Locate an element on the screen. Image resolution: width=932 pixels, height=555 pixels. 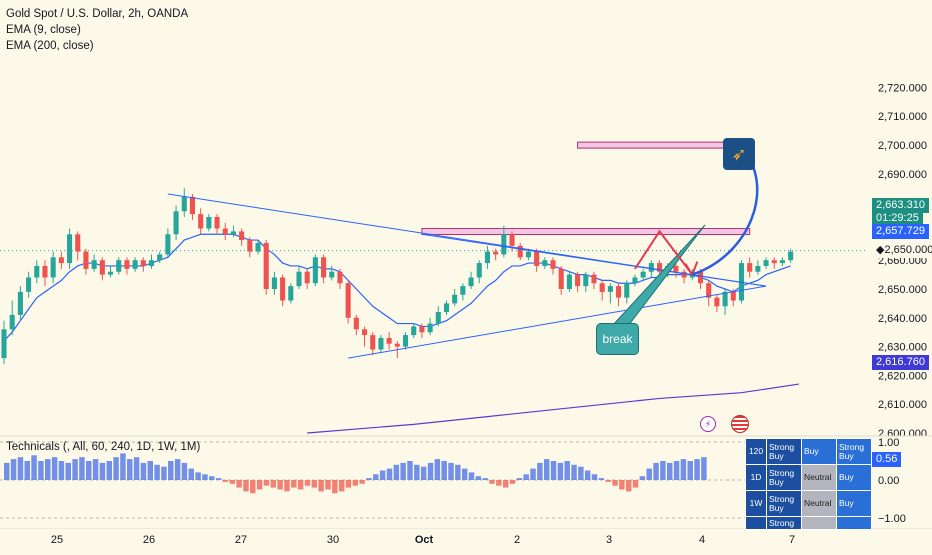
time-tick-label: 7 is located at coordinates (792, 540).